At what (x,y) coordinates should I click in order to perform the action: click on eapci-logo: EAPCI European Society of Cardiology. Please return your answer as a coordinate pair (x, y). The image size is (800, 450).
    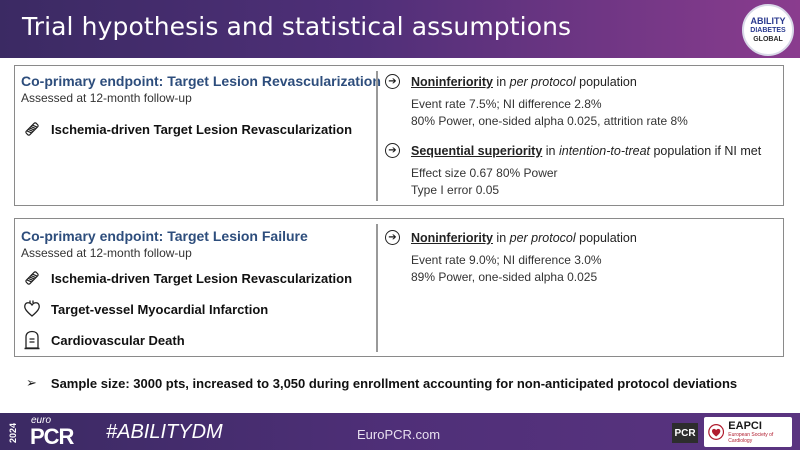
    Looking at the image, I should click on (748, 432).